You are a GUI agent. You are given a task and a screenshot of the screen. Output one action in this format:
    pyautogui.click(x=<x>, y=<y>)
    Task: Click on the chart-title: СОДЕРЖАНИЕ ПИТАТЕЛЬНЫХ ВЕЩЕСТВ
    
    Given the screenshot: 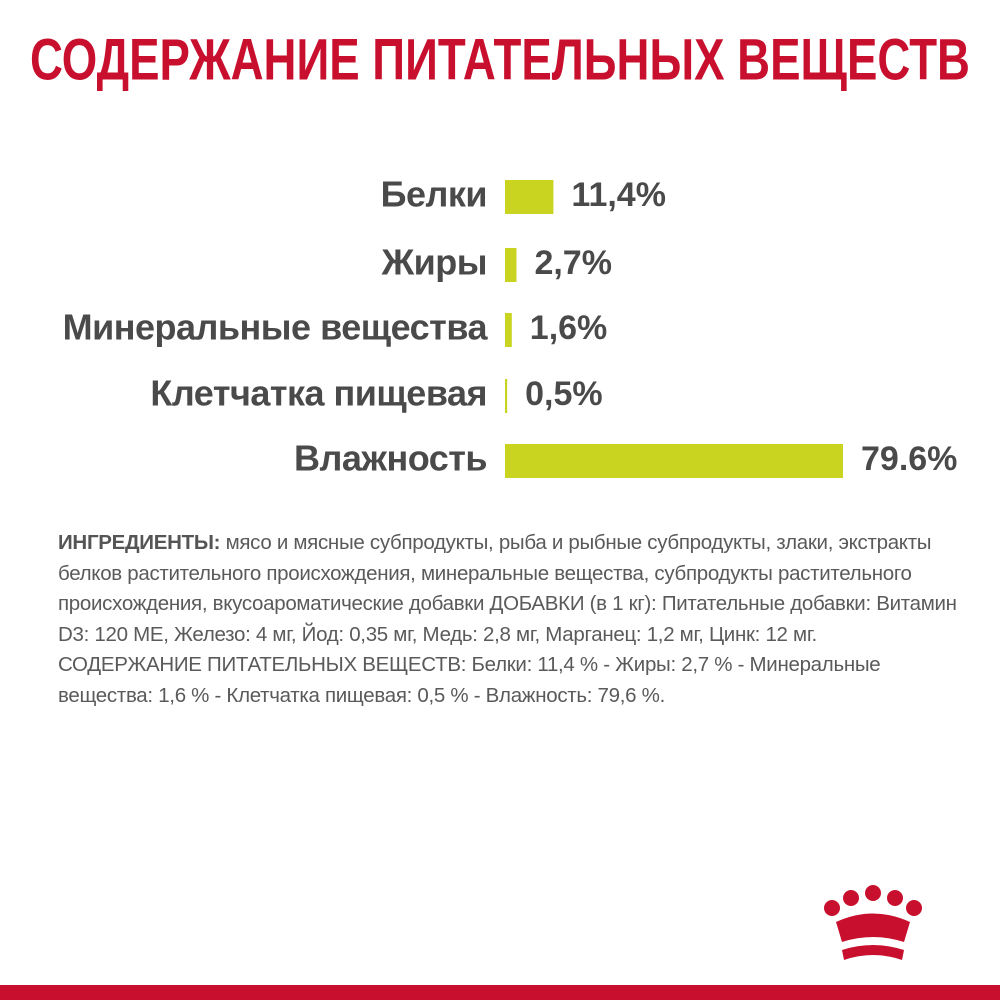 What is the action you would take?
    pyautogui.click(x=500, y=59)
    